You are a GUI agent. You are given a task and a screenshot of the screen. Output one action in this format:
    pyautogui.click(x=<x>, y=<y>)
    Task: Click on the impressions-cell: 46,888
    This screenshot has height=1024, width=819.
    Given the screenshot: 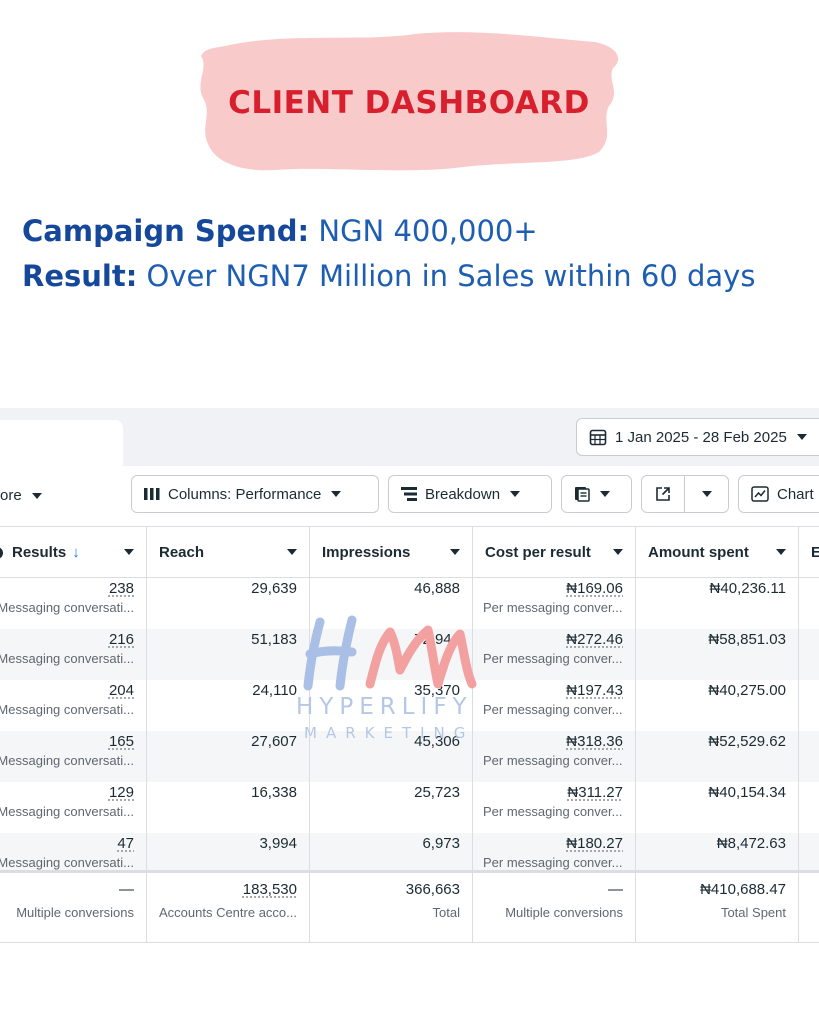 What is the action you would take?
    pyautogui.click(x=391, y=603)
    